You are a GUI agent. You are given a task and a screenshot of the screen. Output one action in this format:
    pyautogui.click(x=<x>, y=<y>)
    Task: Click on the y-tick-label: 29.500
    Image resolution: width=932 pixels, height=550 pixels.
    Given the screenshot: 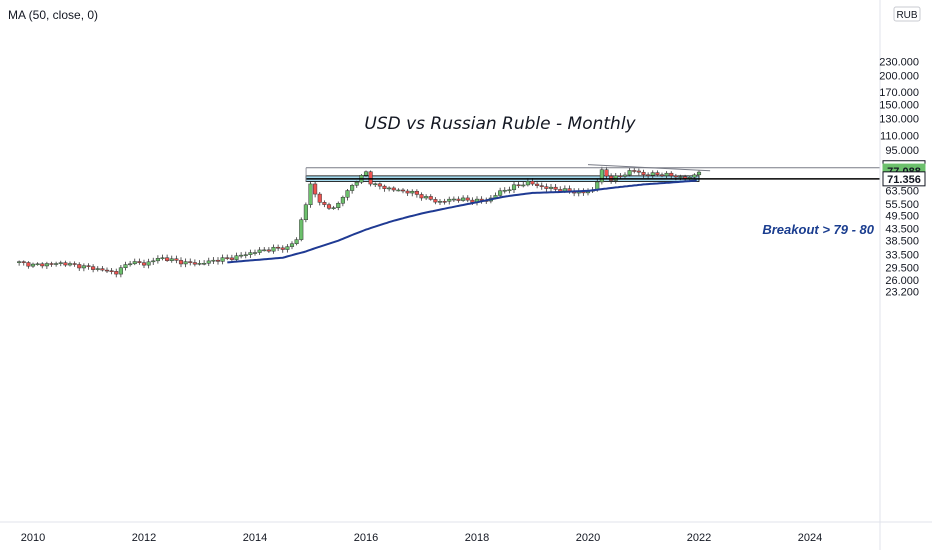 What is the action you would take?
    pyautogui.click(x=902, y=268)
    